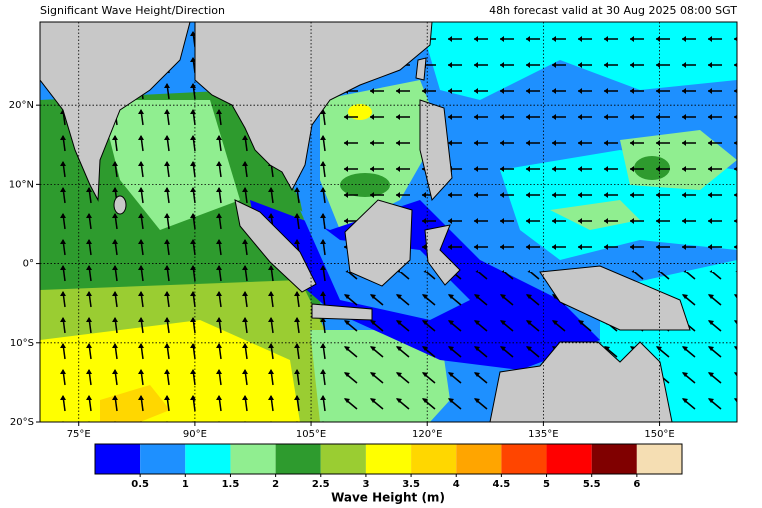 This screenshot has width=762, height=508. What do you see at coordinates (21, 184) in the screenshot?
I see `y-tick-label: 10°N` at bounding box center [21, 184].